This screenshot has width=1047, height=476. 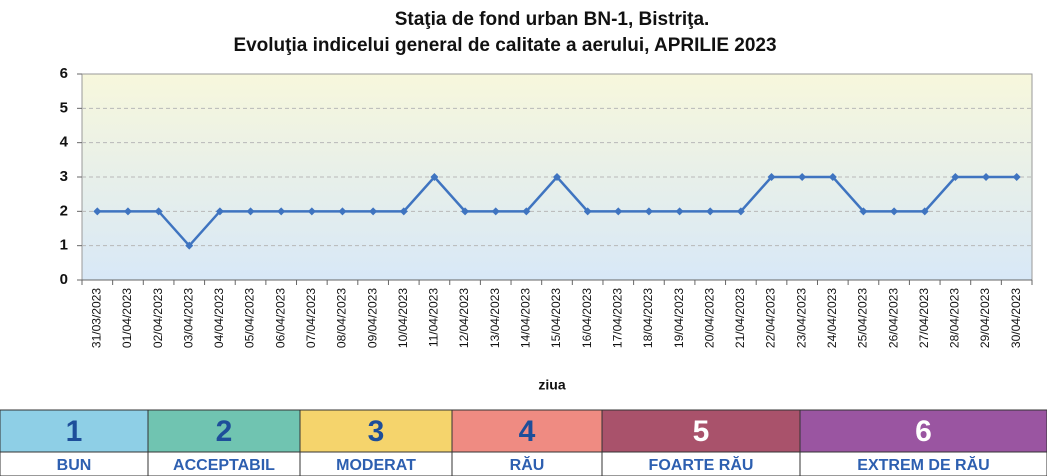 I want to click on x-tick-label: 08/04/2023, so click(x=342, y=318).